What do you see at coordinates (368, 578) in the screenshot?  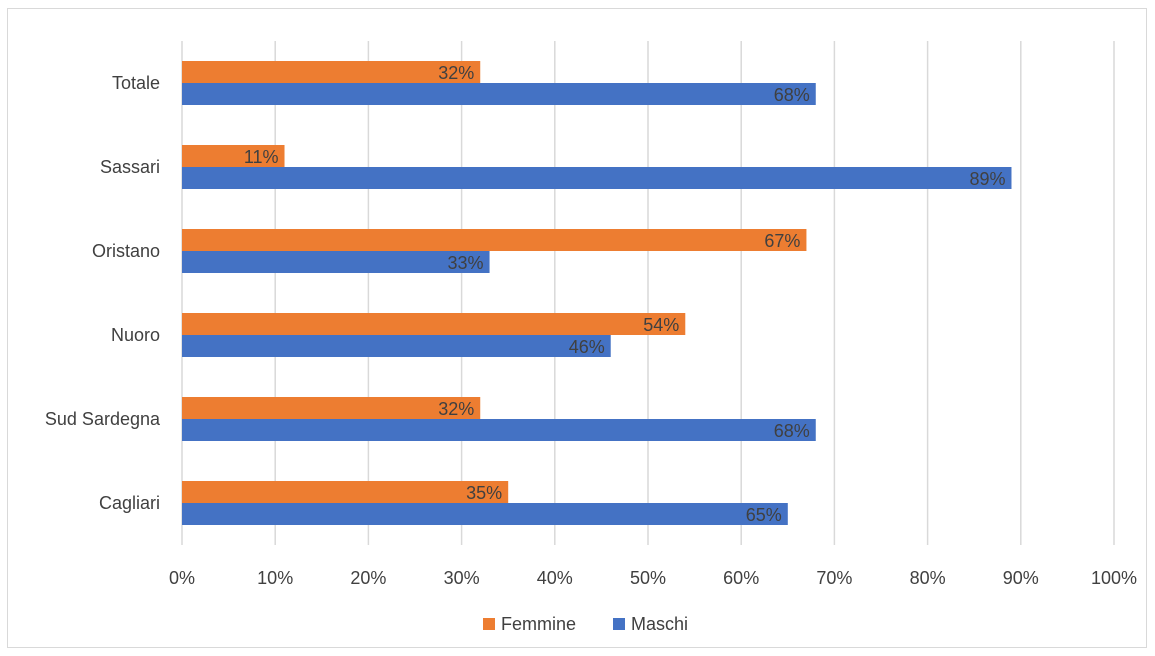 I see `x-tick-label: 20%` at bounding box center [368, 578].